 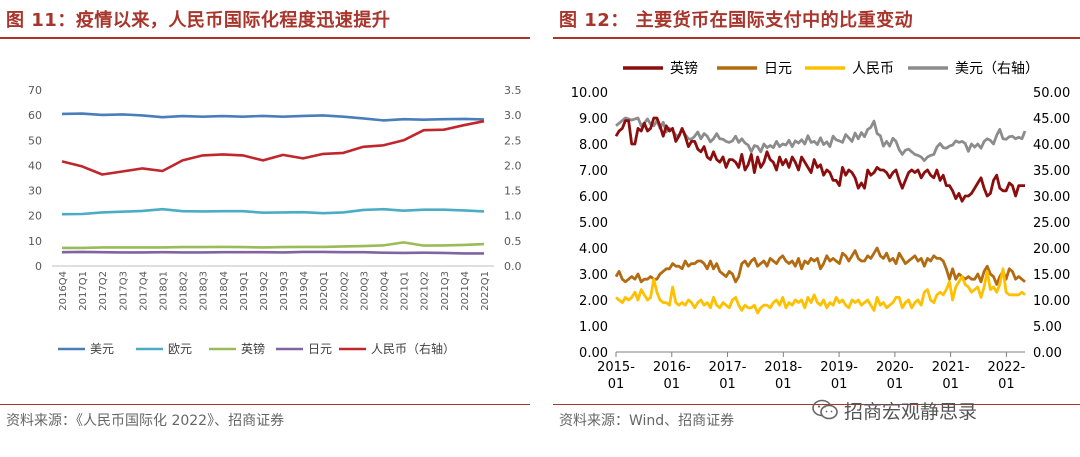 What do you see at coordinates (736, 20) in the screenshot?
I see `figure-12-title: 图 12： 主要货币在国际支付中的比重变动` at bounding box center [736, 20].